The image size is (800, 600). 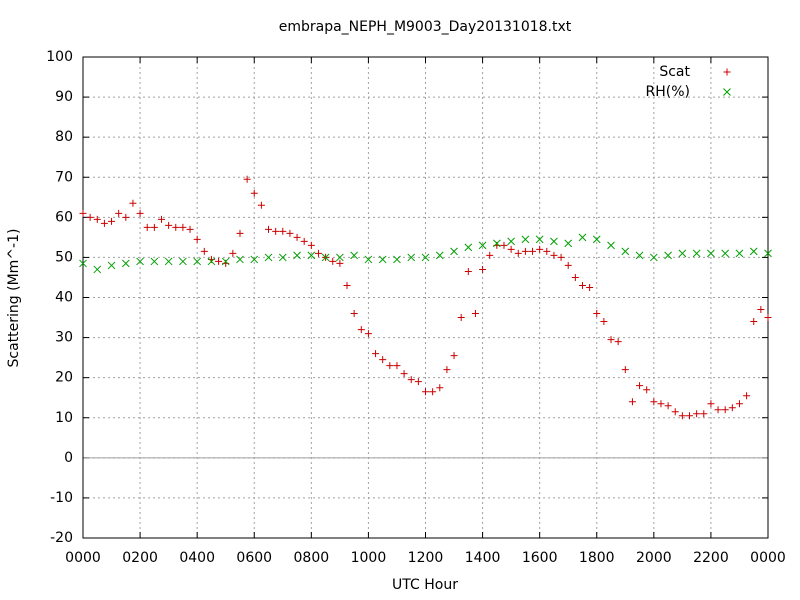 I want to click on legend-marker, so click(x=727, y=92).